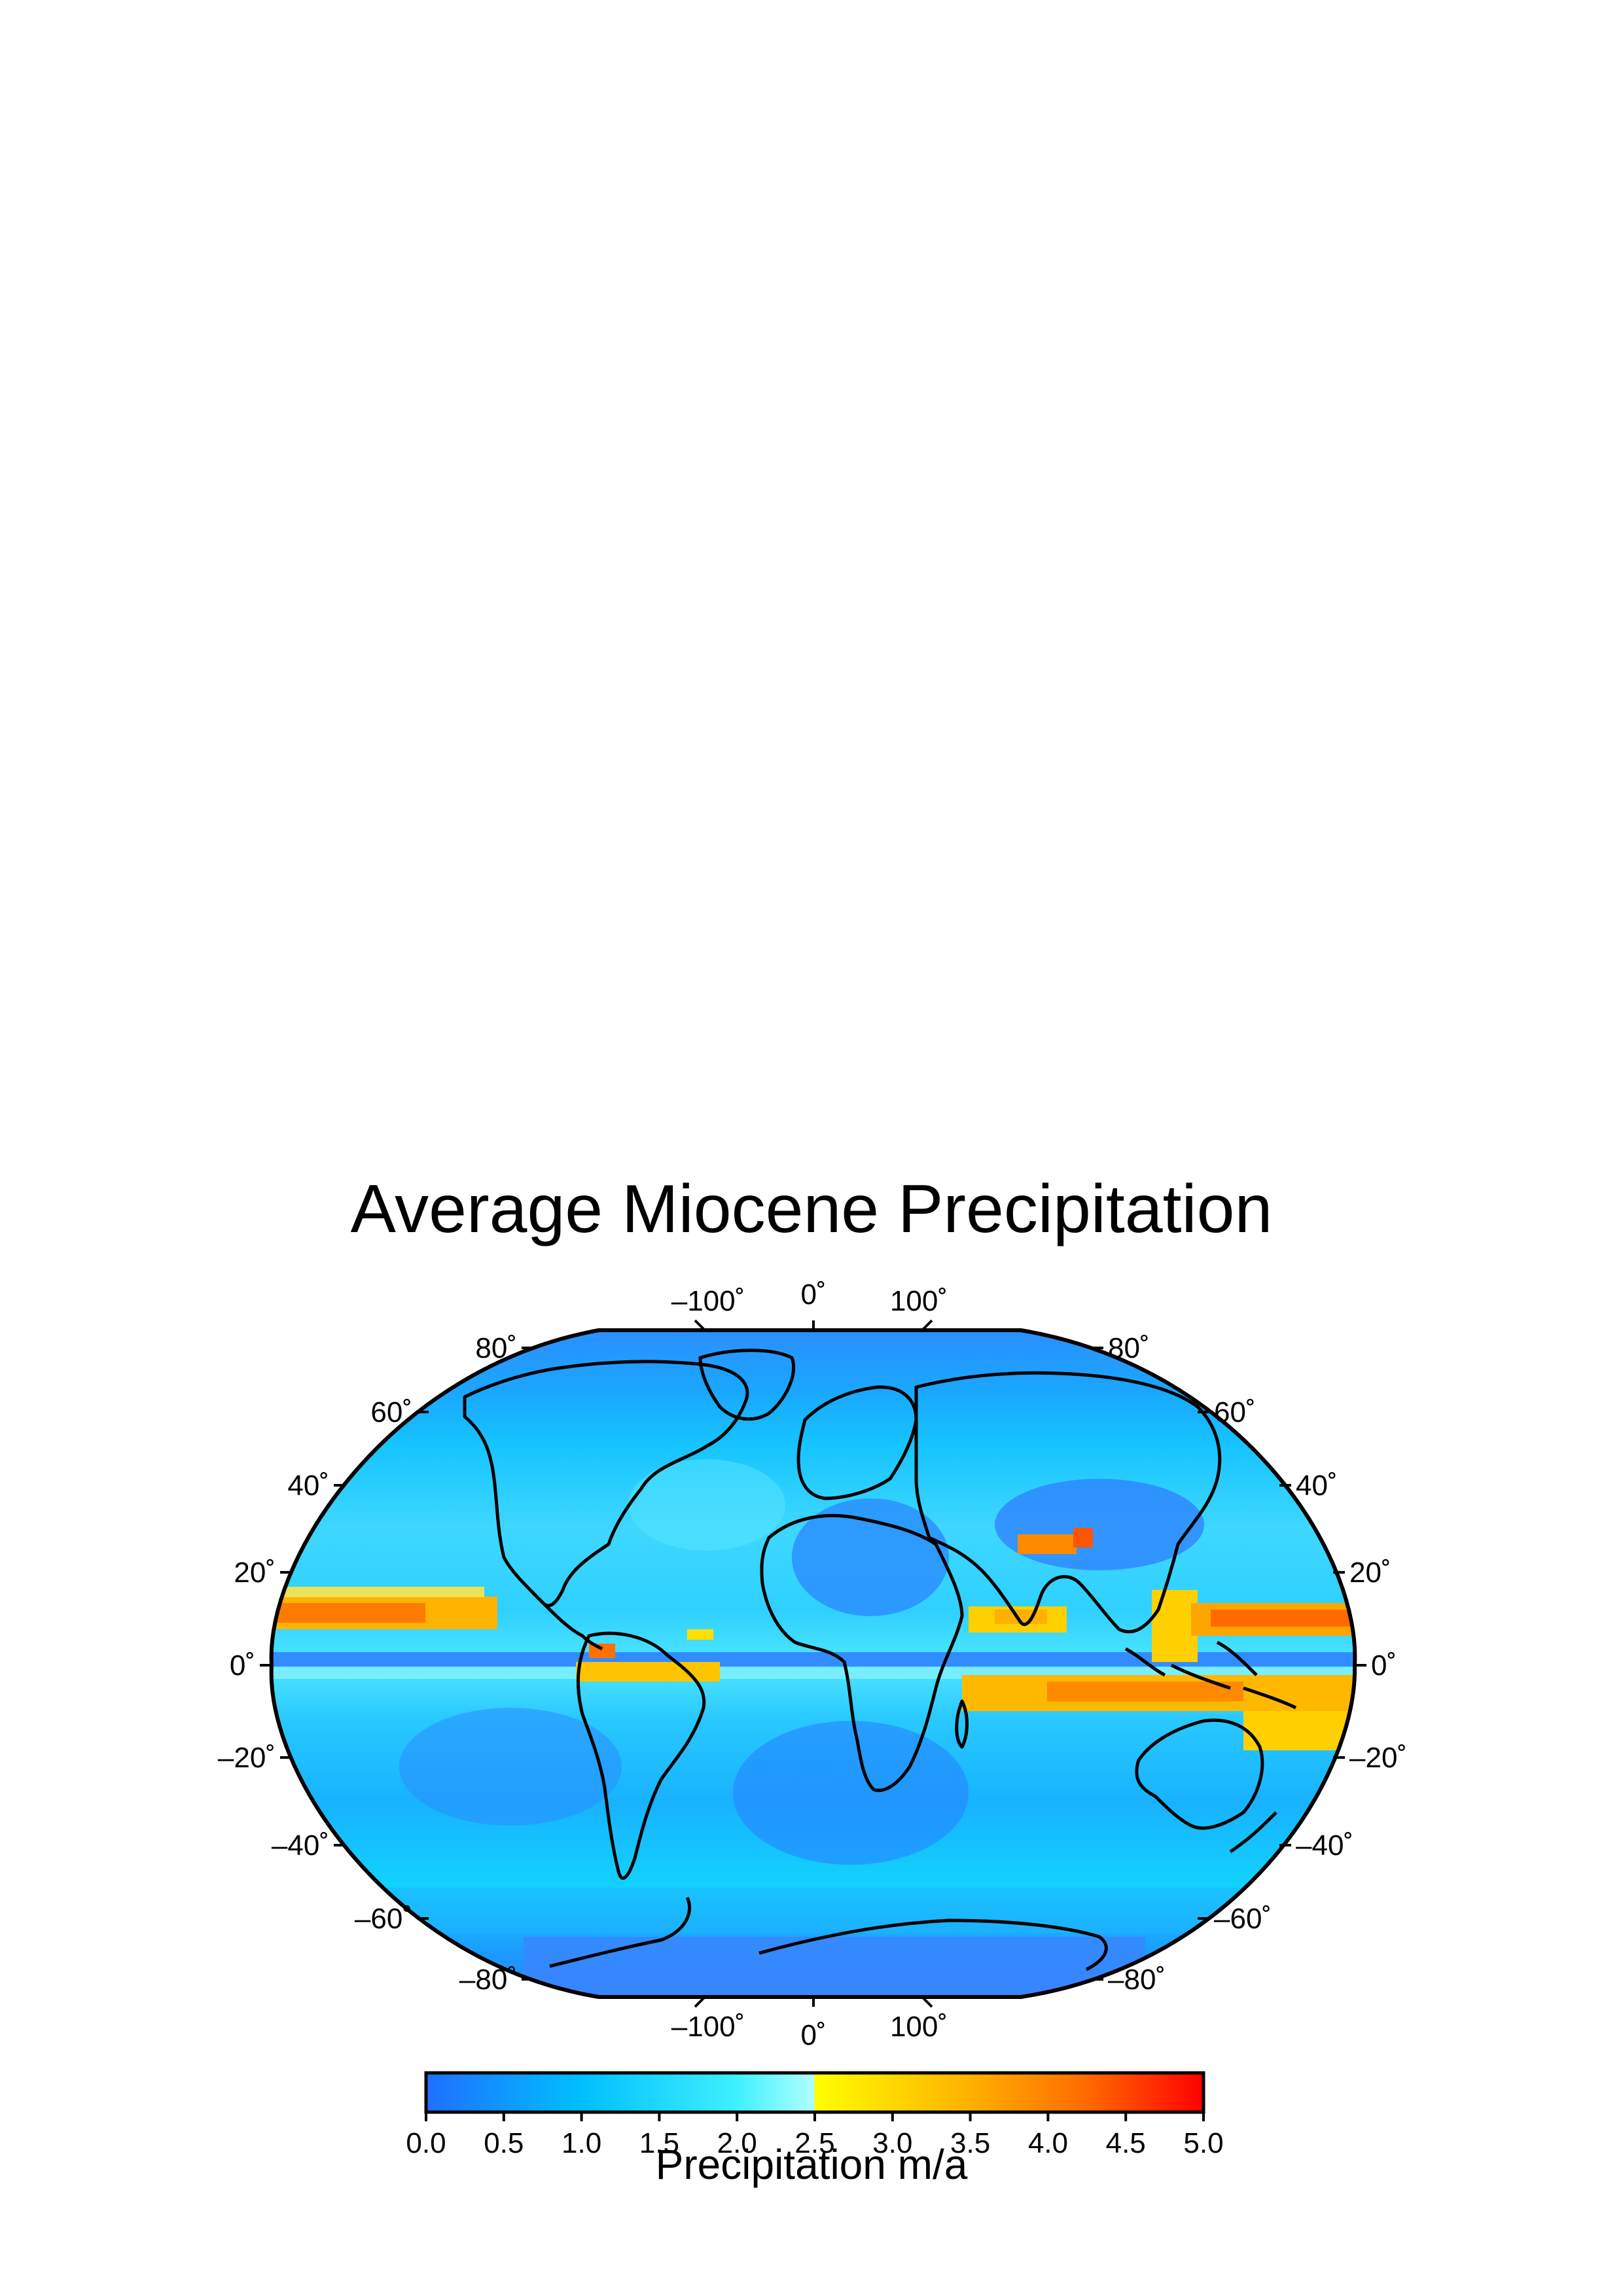 This screenshot has width=1623, height=2296. I want to click on colorbar-ticks, so click(815, 2116).